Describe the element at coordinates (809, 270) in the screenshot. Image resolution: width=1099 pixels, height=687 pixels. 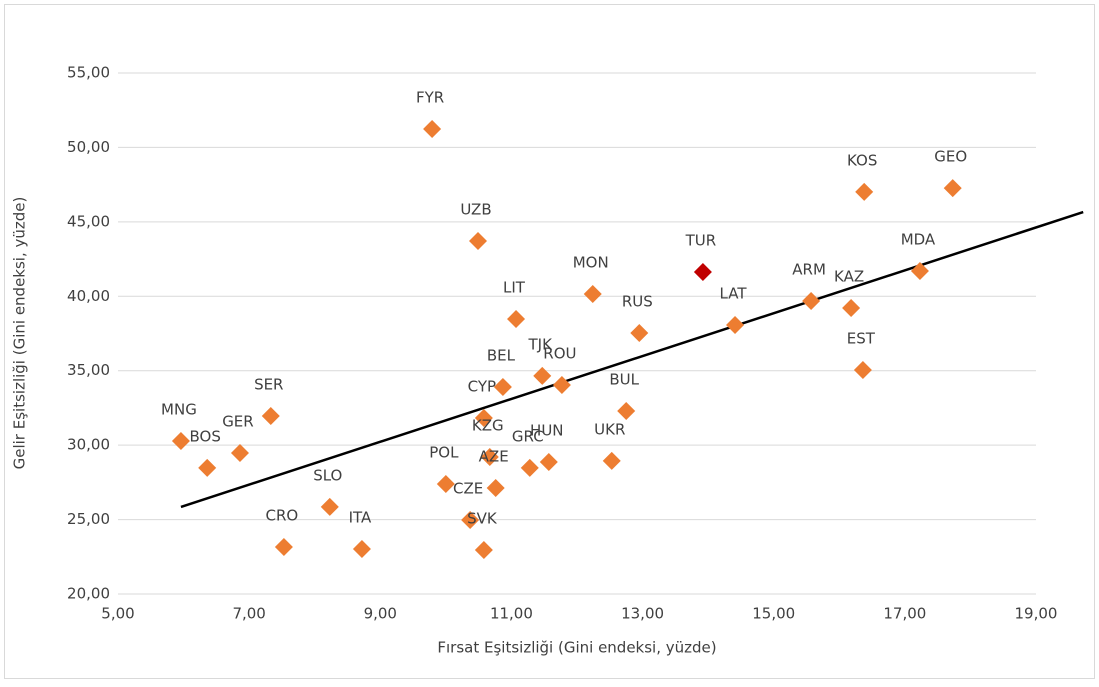
I see `point-label: ARM` at that location.